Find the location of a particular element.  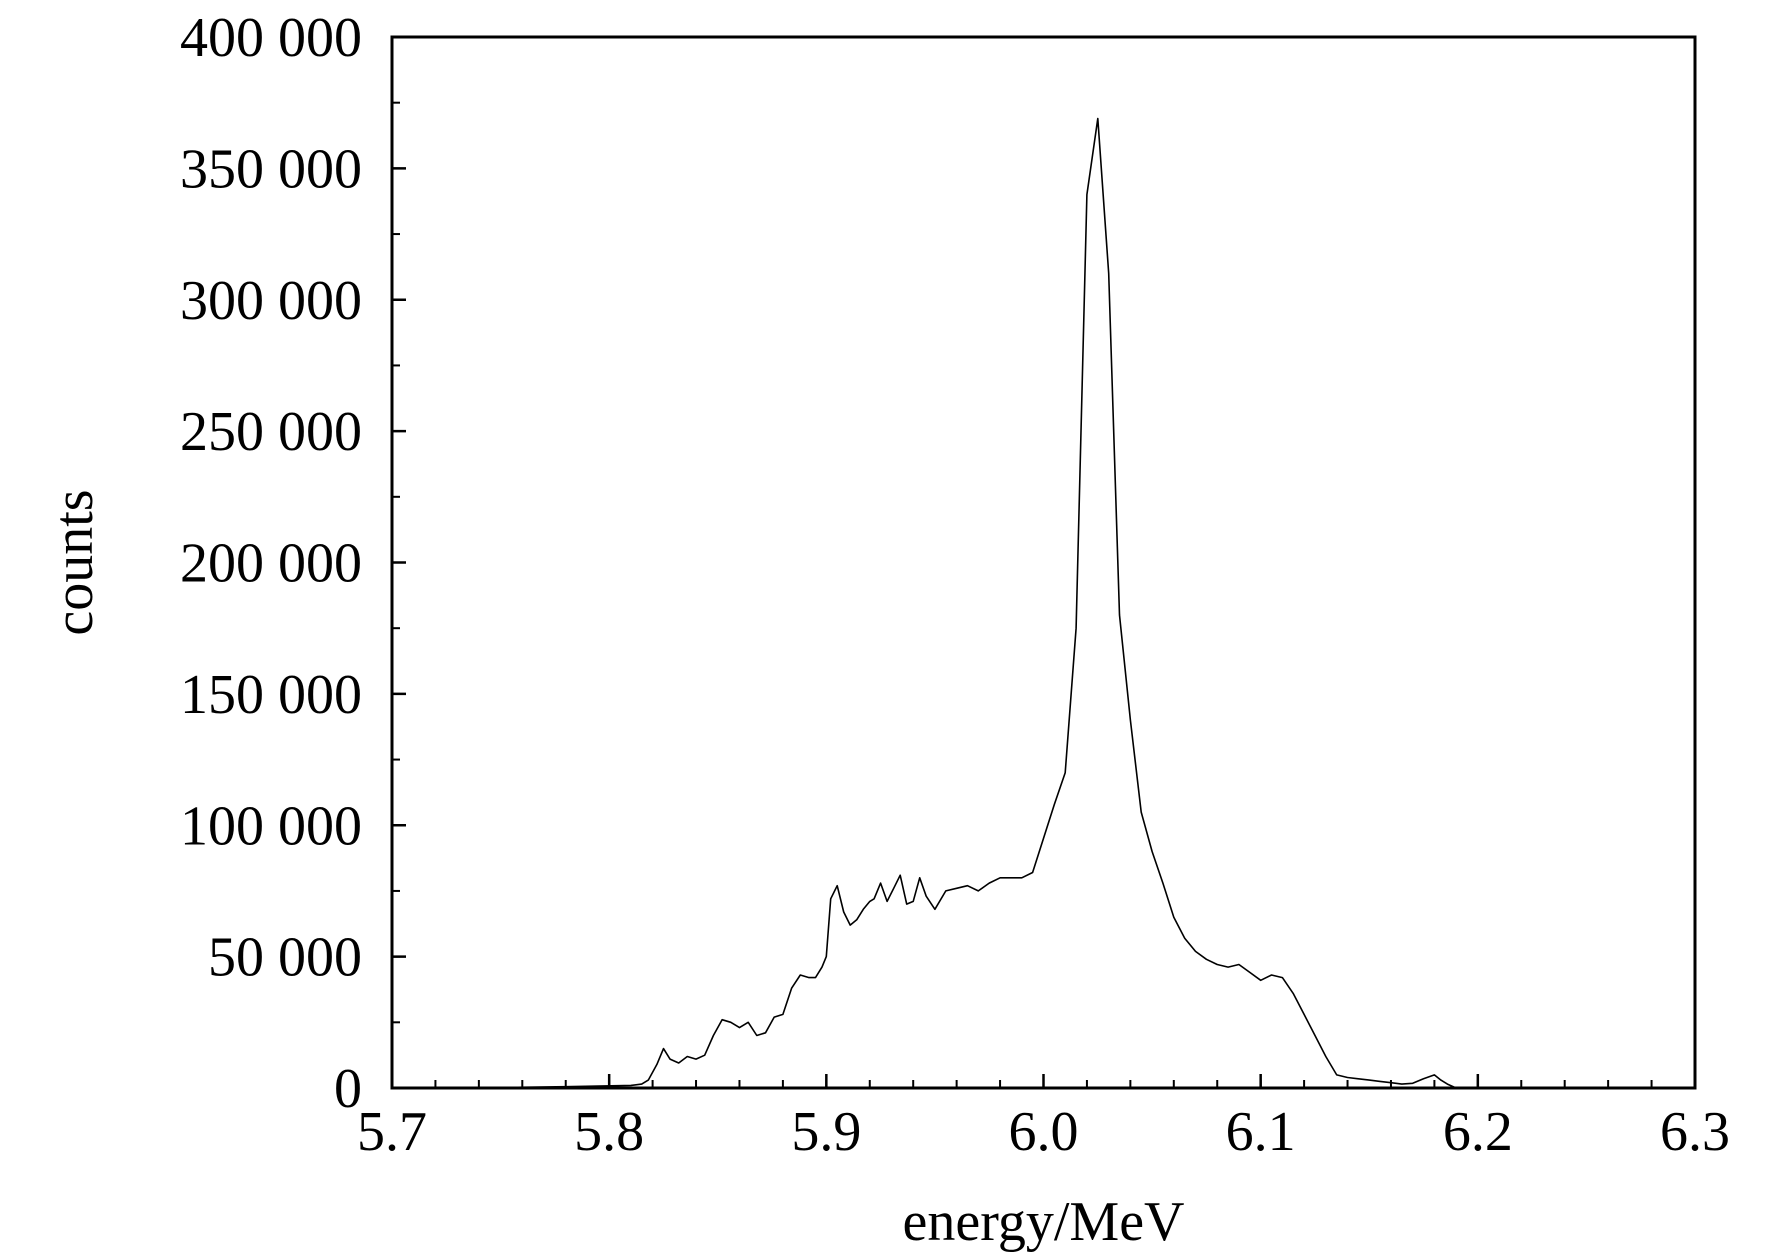

y-tick-label: 350 000 is located at coordinates (271, 169).